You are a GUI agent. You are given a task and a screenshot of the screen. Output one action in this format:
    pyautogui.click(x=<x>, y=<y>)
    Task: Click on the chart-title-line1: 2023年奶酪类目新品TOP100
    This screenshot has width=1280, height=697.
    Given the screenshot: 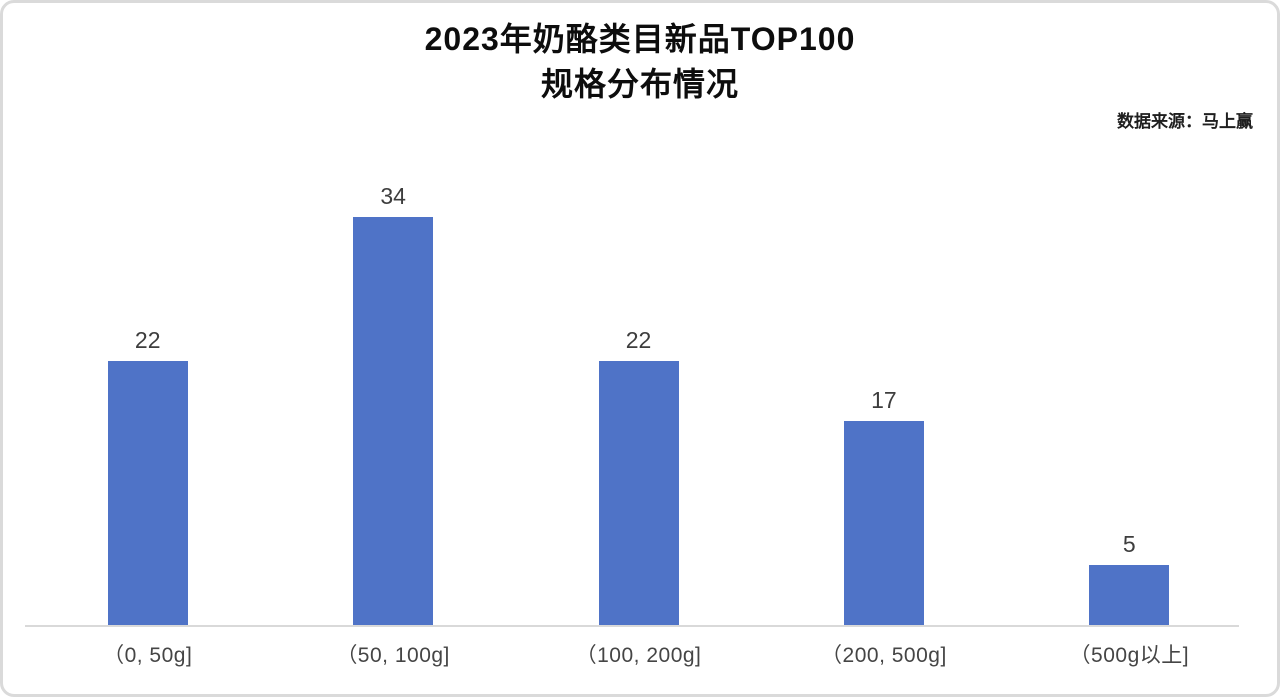 What is the action you would take?
    pyautogui.click(x=640, y=39)
    